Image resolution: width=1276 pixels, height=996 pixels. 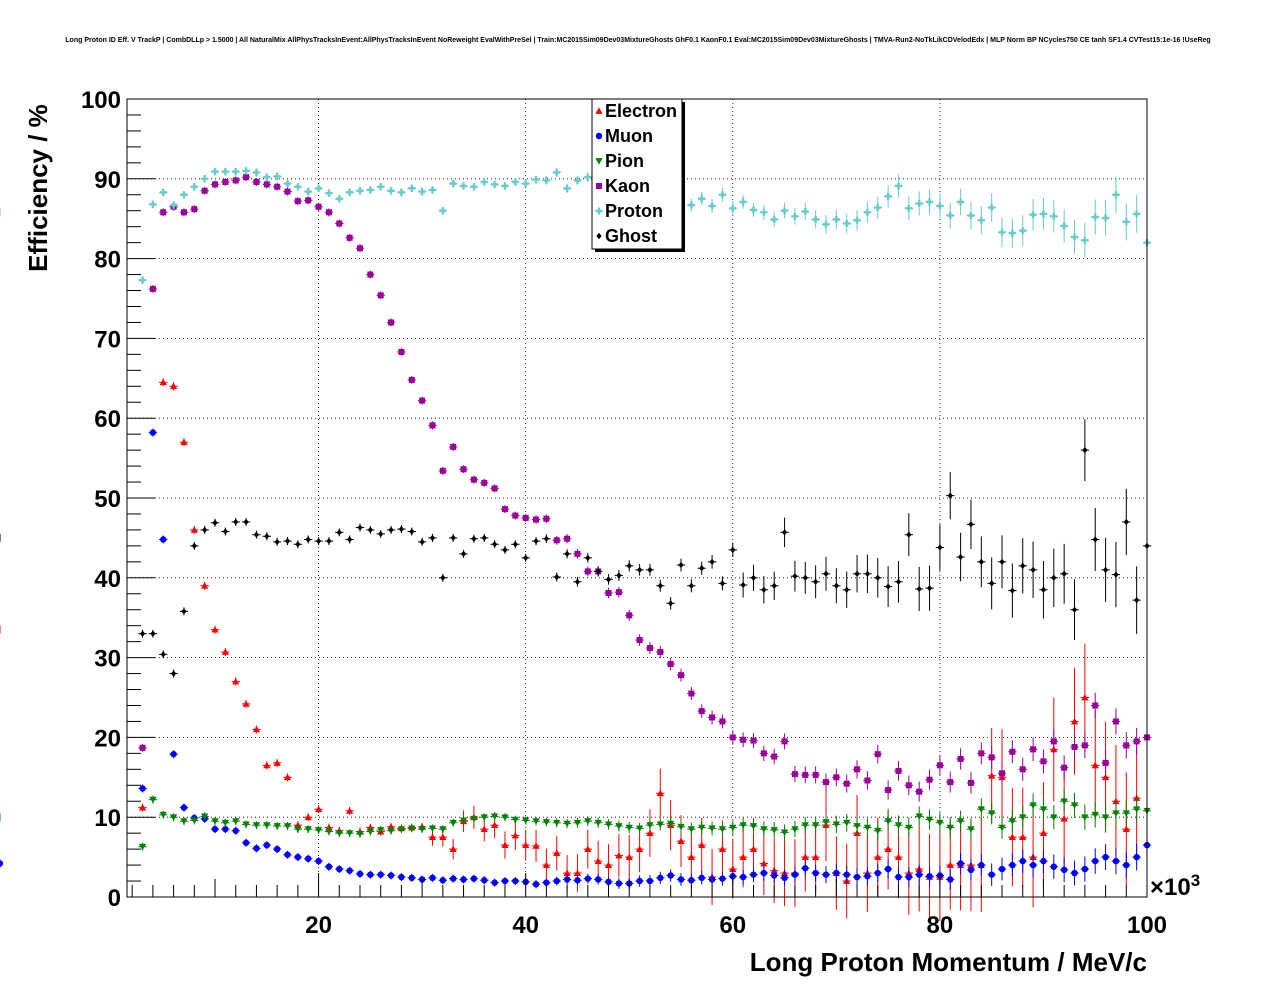 I want to click on legend-marker, so click(x=599, y=186).